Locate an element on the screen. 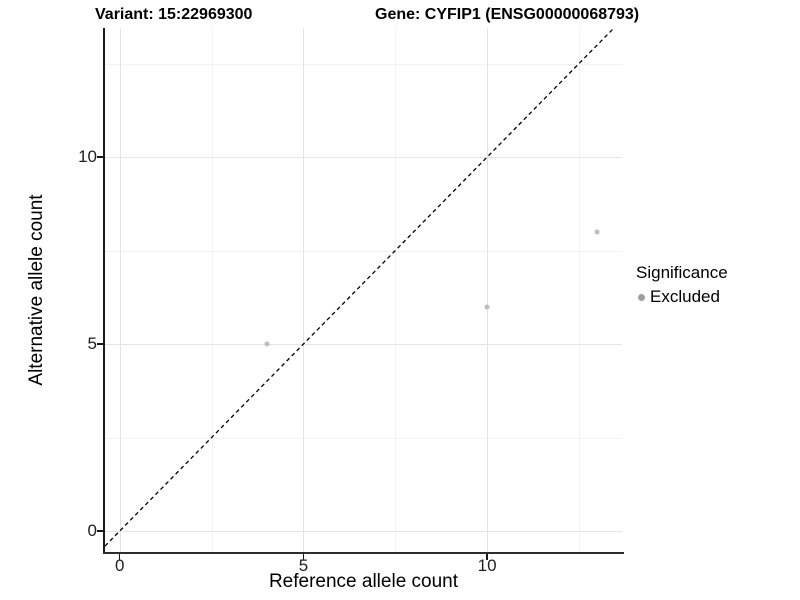 This screenshot has width=800, height=600. x-tick-label: 0 is located at coordinates (119, 565).